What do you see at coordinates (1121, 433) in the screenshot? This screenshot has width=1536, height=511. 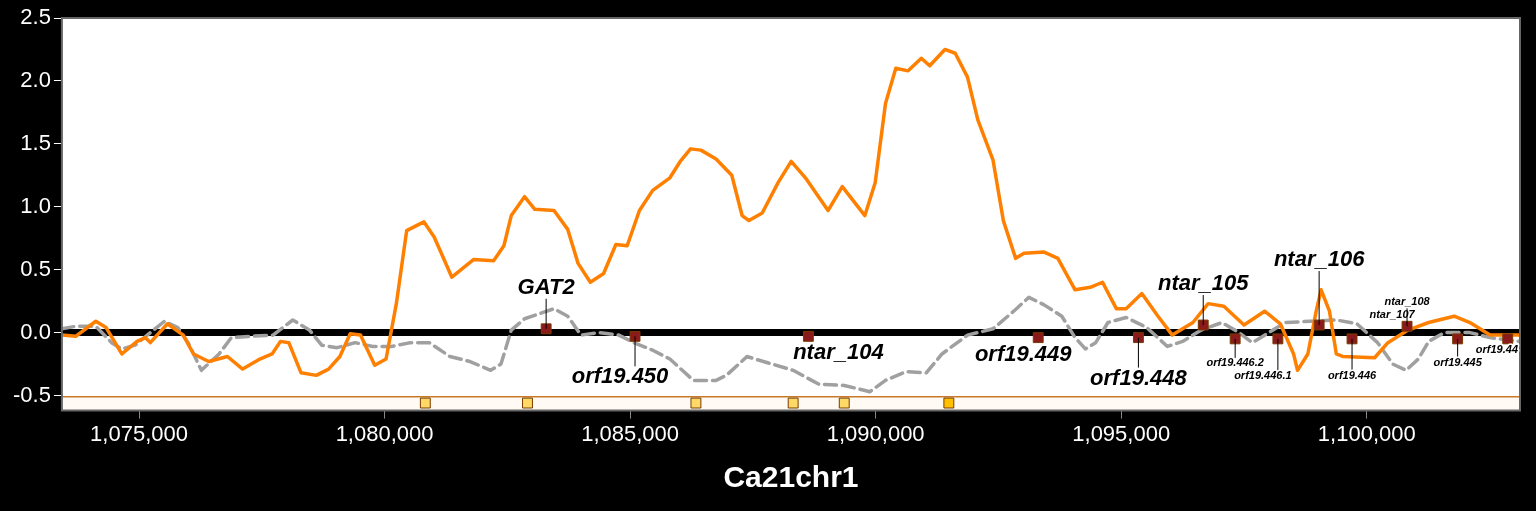 I see `x-tick-label: 1,095,000` at bounding box center [1121, 433].